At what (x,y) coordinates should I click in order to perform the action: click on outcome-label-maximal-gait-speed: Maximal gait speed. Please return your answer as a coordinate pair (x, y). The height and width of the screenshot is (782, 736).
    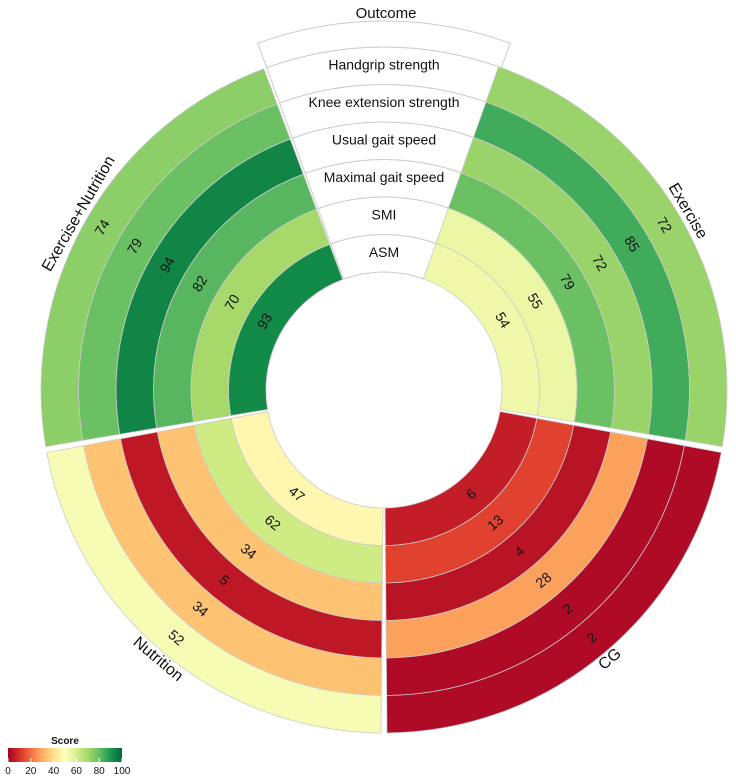
    Looking at the image, I should click on (384, 177).